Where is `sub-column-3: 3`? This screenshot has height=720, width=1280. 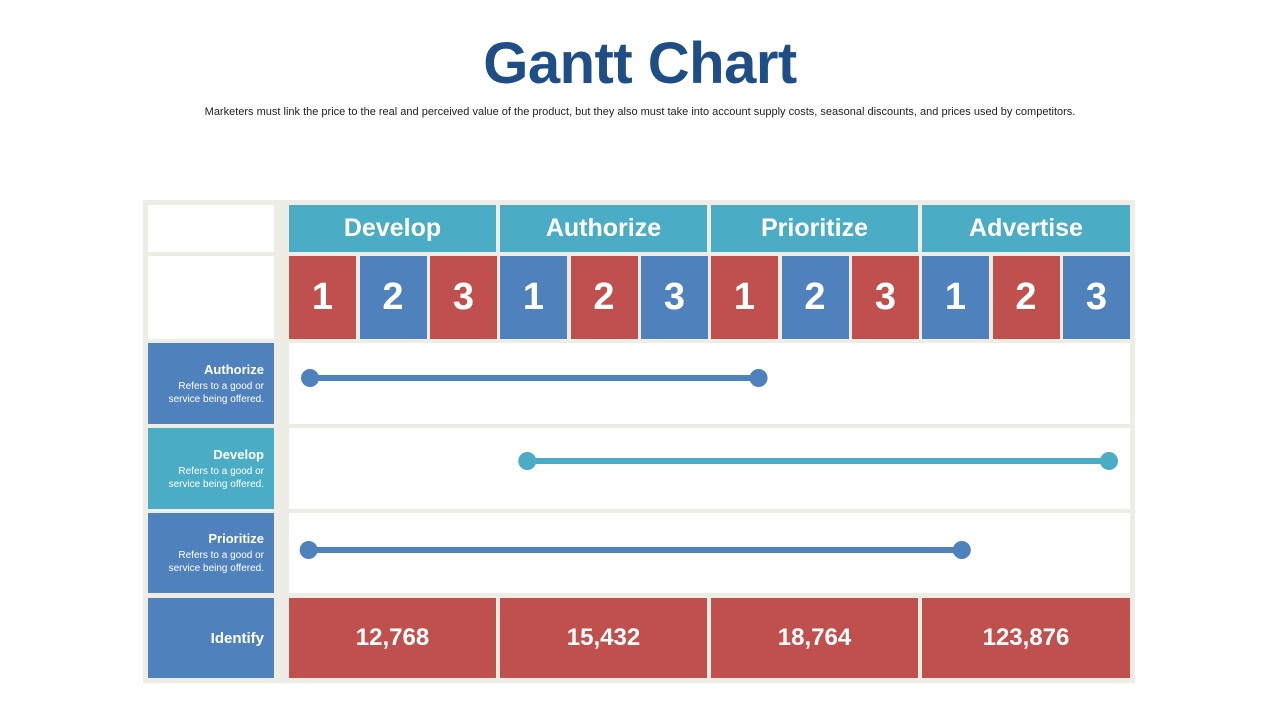
sub-column-3: 3 is located at coordinates (463, 297).